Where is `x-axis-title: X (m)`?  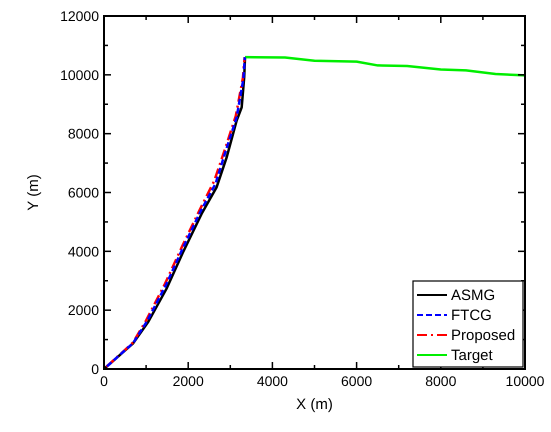 x-axis-title: X (m) is located at coordinates (314, 404).